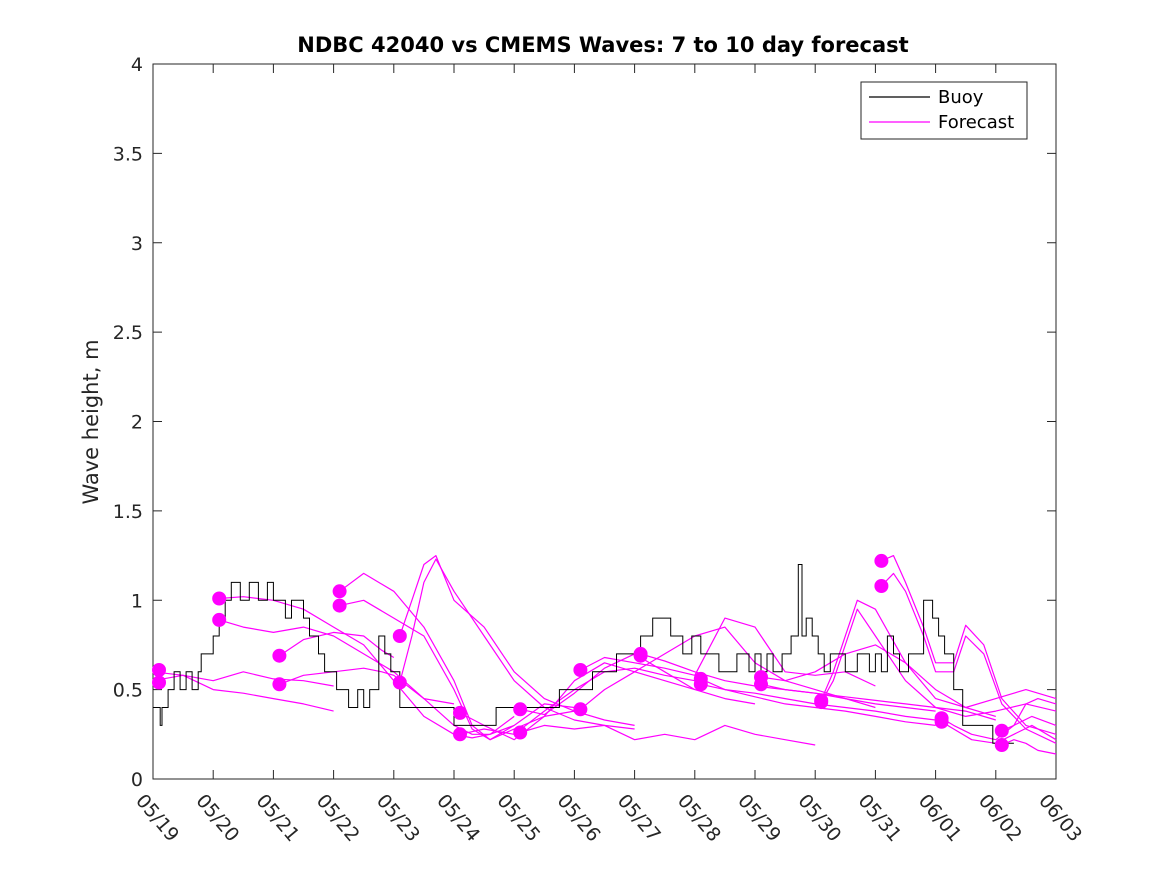  What do you see at coordinates (639, 818) in the screenshot?
I see `x-tick-label: 05/27` at bounding box center [639, 818].